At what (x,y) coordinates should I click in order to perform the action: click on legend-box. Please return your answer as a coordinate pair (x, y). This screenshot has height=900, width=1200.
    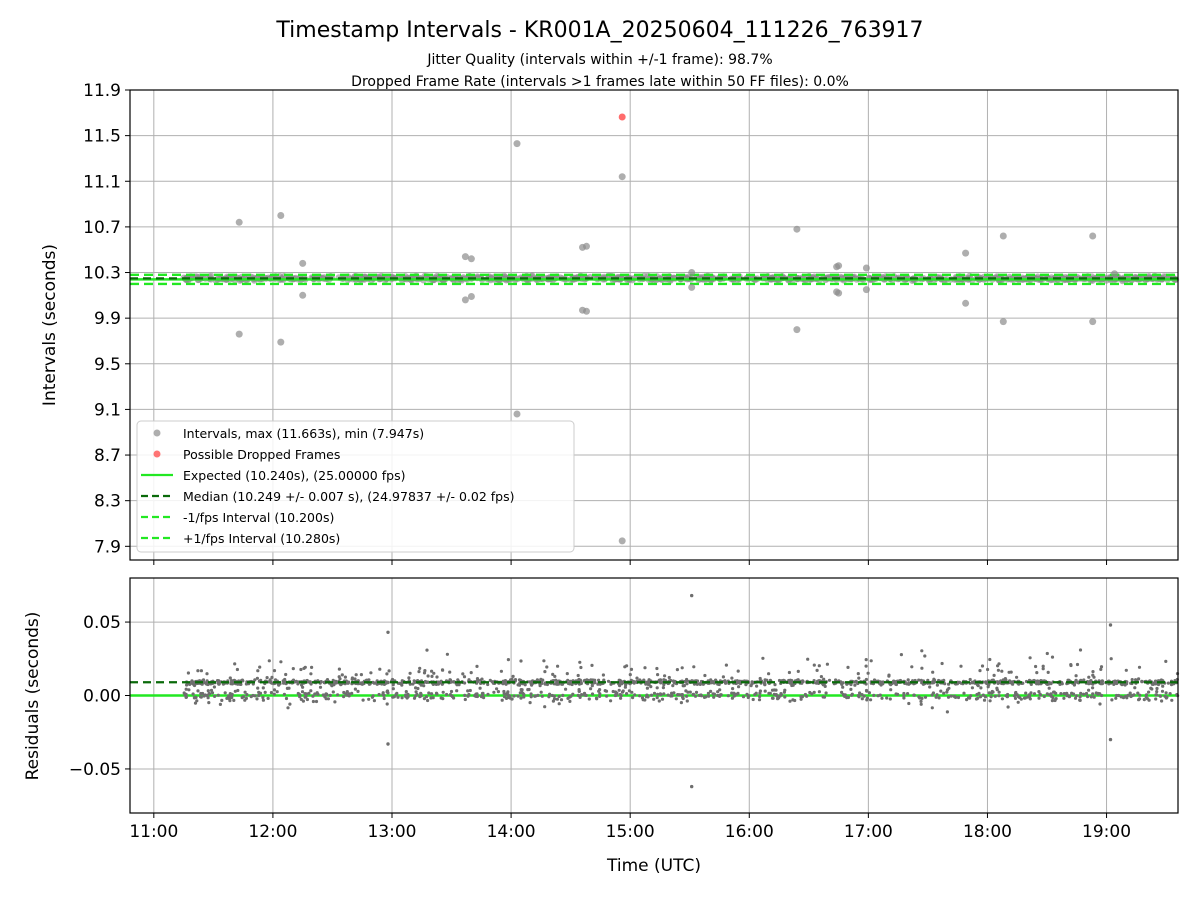
    Looking at the image, I should click on (355, 486).